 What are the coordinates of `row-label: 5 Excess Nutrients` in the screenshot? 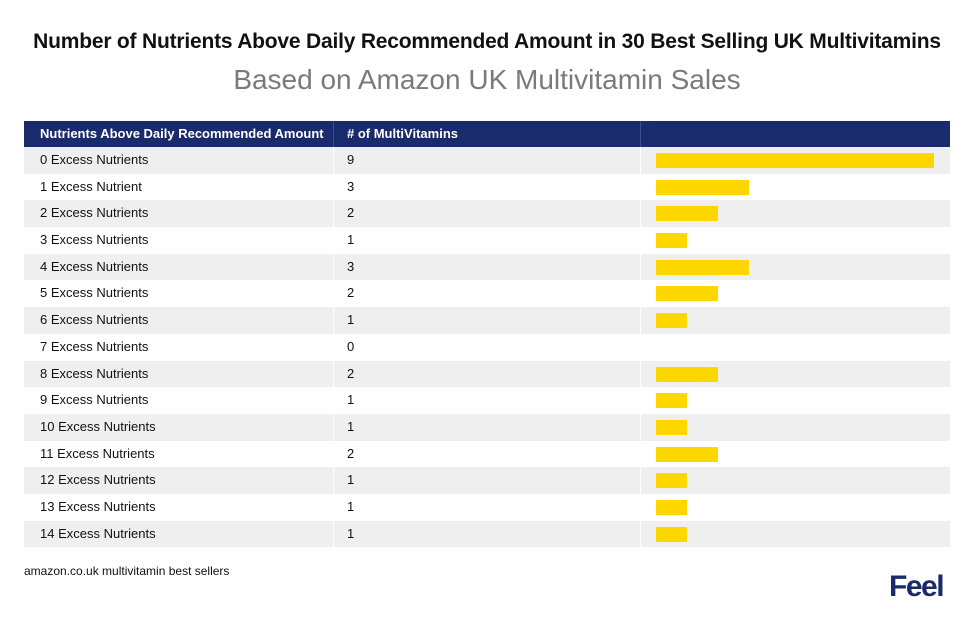 It's located at (94, 293).